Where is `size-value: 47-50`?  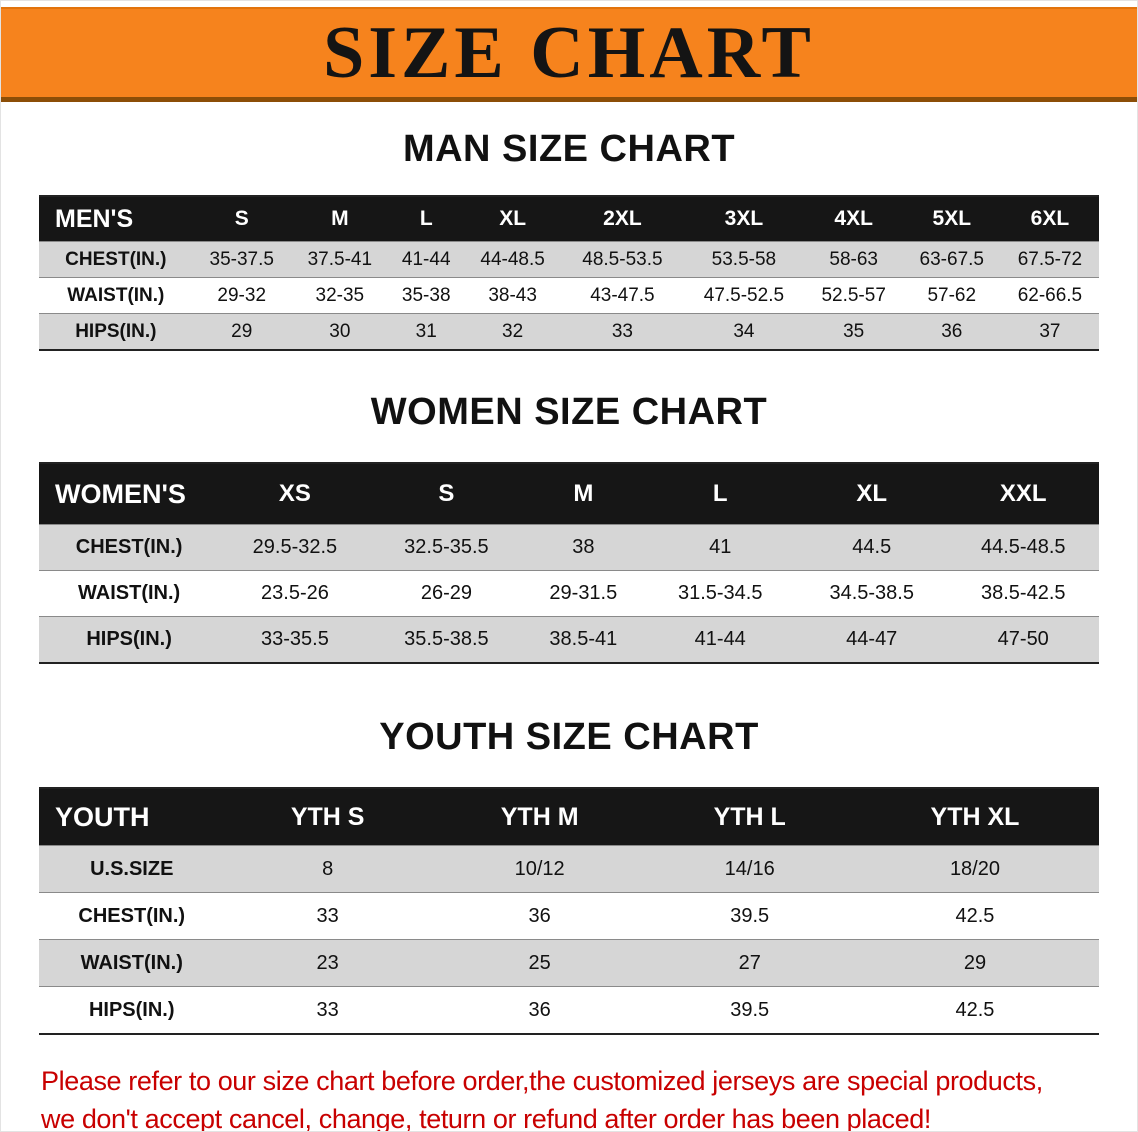 size-value: 47-50 is located at coordinates (1023, 639).